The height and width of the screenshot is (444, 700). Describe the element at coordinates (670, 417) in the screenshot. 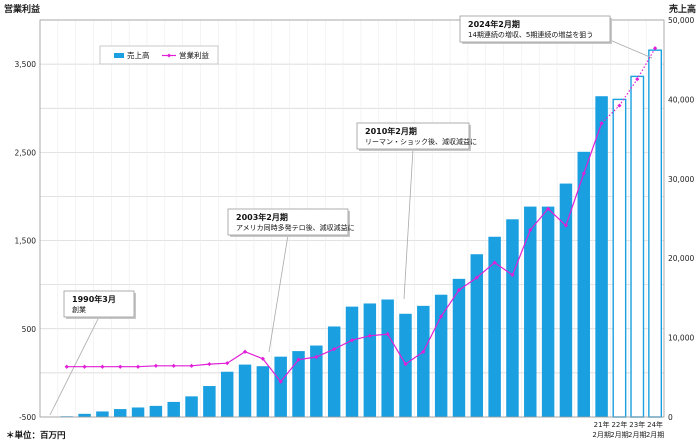

I see `right-tick-label: 0` at that location.